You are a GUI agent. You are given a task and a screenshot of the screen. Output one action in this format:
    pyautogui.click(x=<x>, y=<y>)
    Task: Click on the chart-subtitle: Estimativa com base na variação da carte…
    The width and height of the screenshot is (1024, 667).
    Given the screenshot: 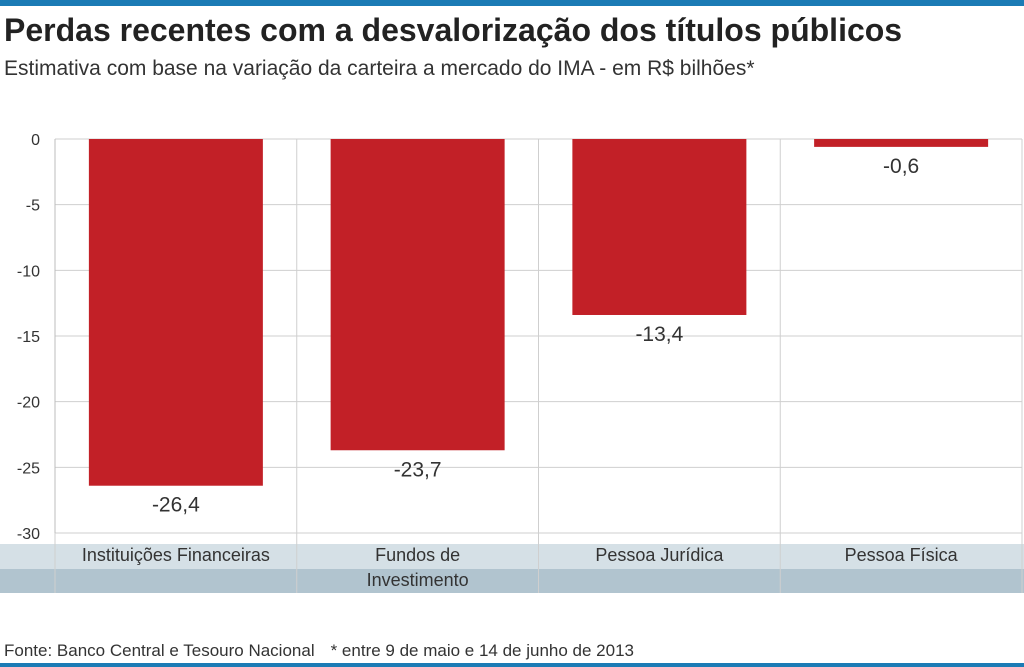 What is the action you would take?
    pyautogui.click(x=379, y=68)
    